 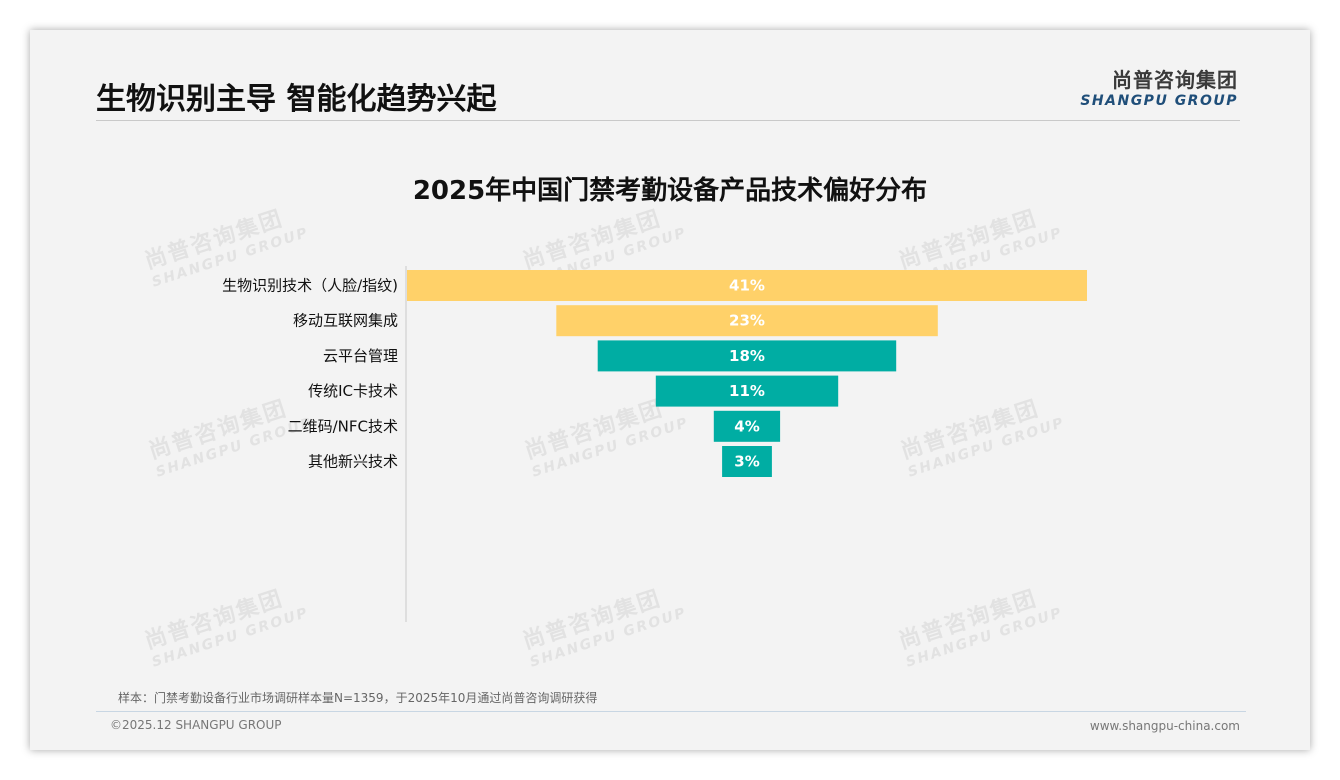 What do you see at coordinates (671, 711) in the screenshot?
I see `footer-divider` at bounding box center [671, 711].